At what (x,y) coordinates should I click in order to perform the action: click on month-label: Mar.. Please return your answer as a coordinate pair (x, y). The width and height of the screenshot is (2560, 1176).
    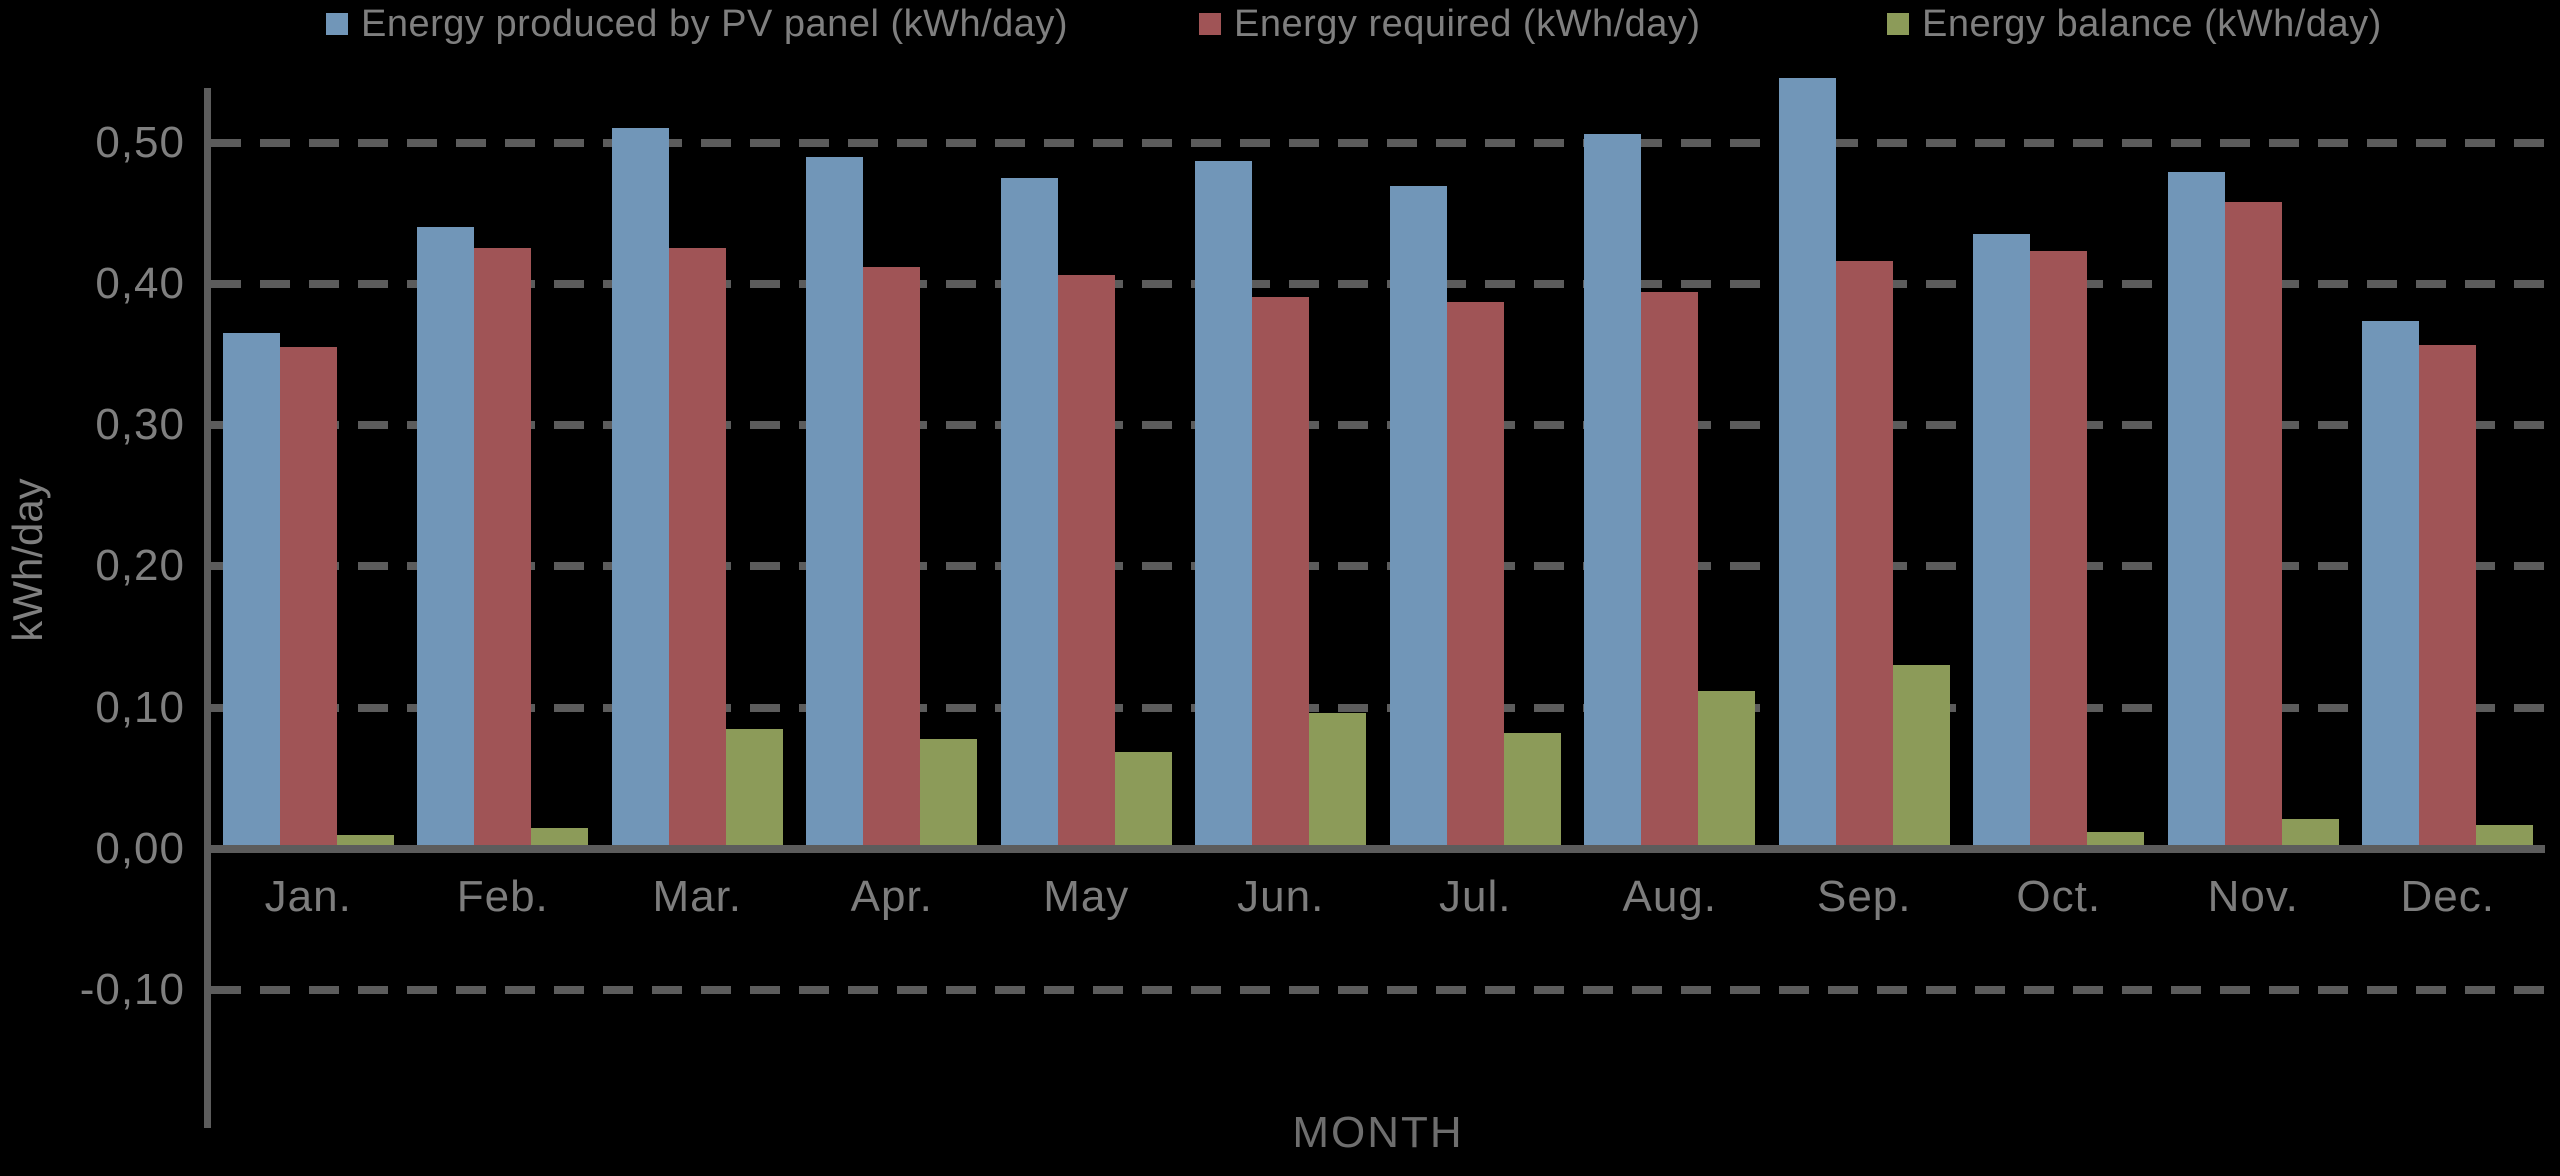
    Looking at the image, I should click on (697, 896).